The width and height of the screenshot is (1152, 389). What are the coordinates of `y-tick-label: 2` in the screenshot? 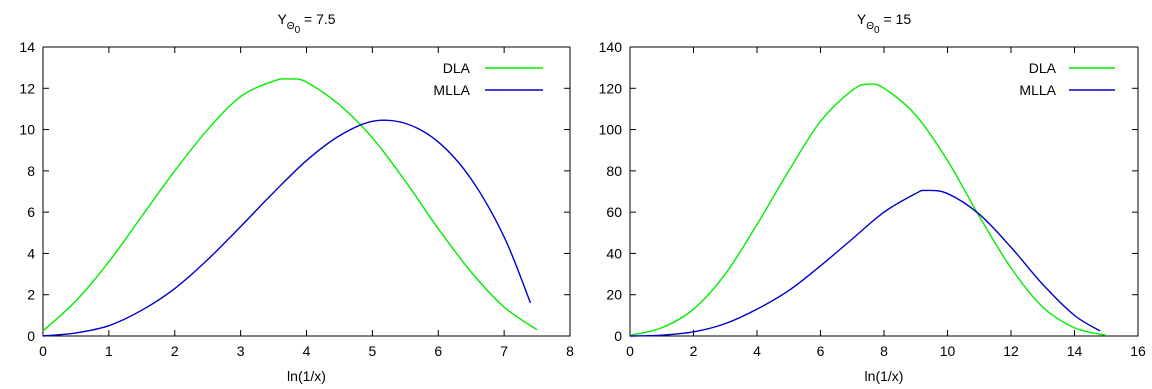 It's located at (31, 295).